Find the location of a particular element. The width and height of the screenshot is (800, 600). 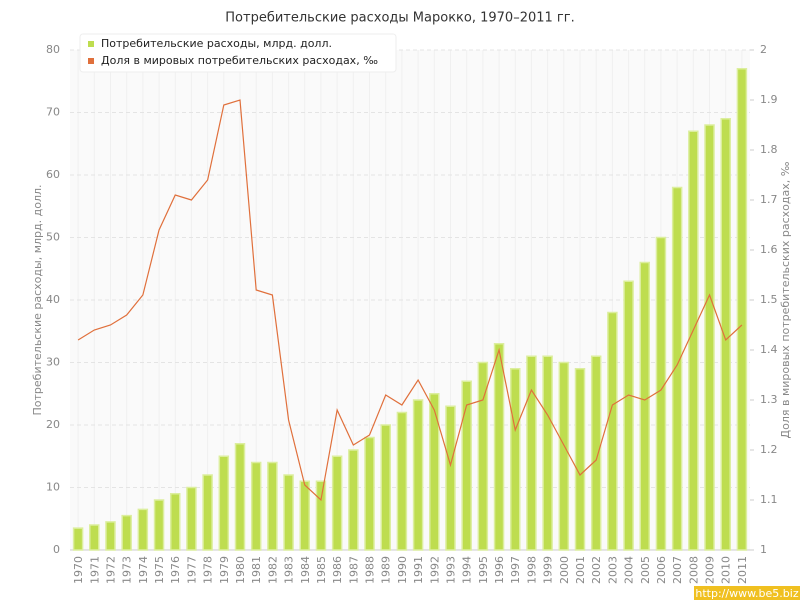

y2-tick-label: 1.8 is located at coordinates (769, 149).